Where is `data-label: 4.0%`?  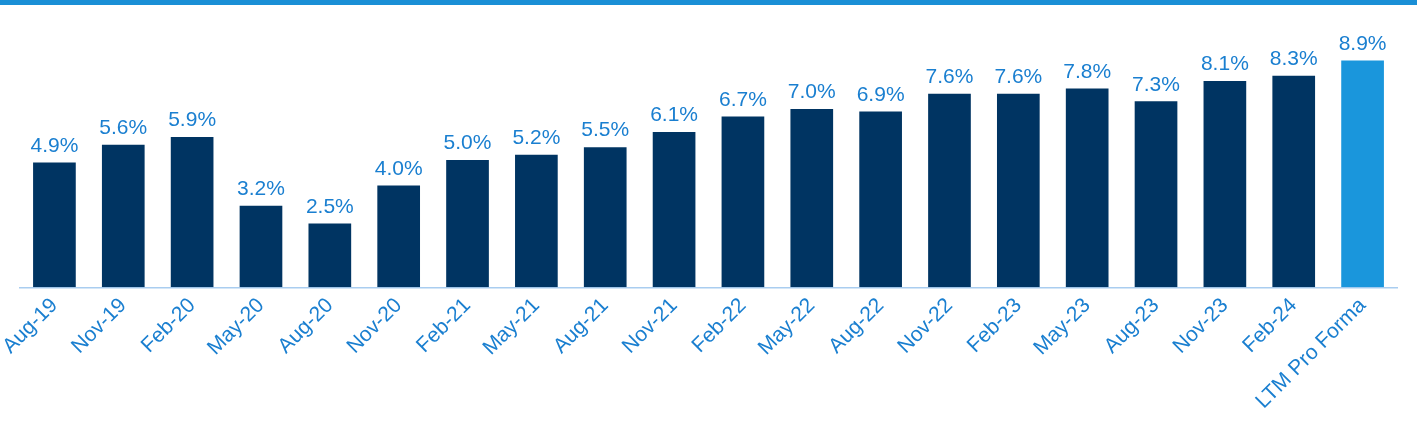
data-label: 4.0% is located at coordinates (398, 167).